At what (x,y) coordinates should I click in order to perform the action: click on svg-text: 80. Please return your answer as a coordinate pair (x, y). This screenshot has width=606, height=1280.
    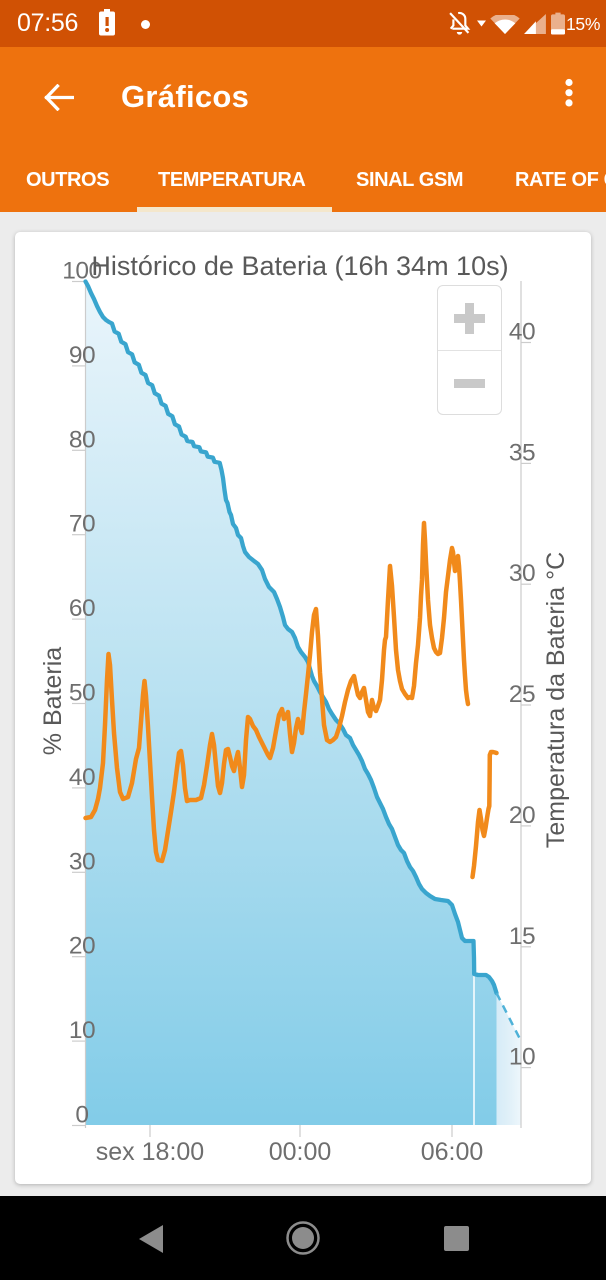
    Looking at the image, I should click on (82, 439).